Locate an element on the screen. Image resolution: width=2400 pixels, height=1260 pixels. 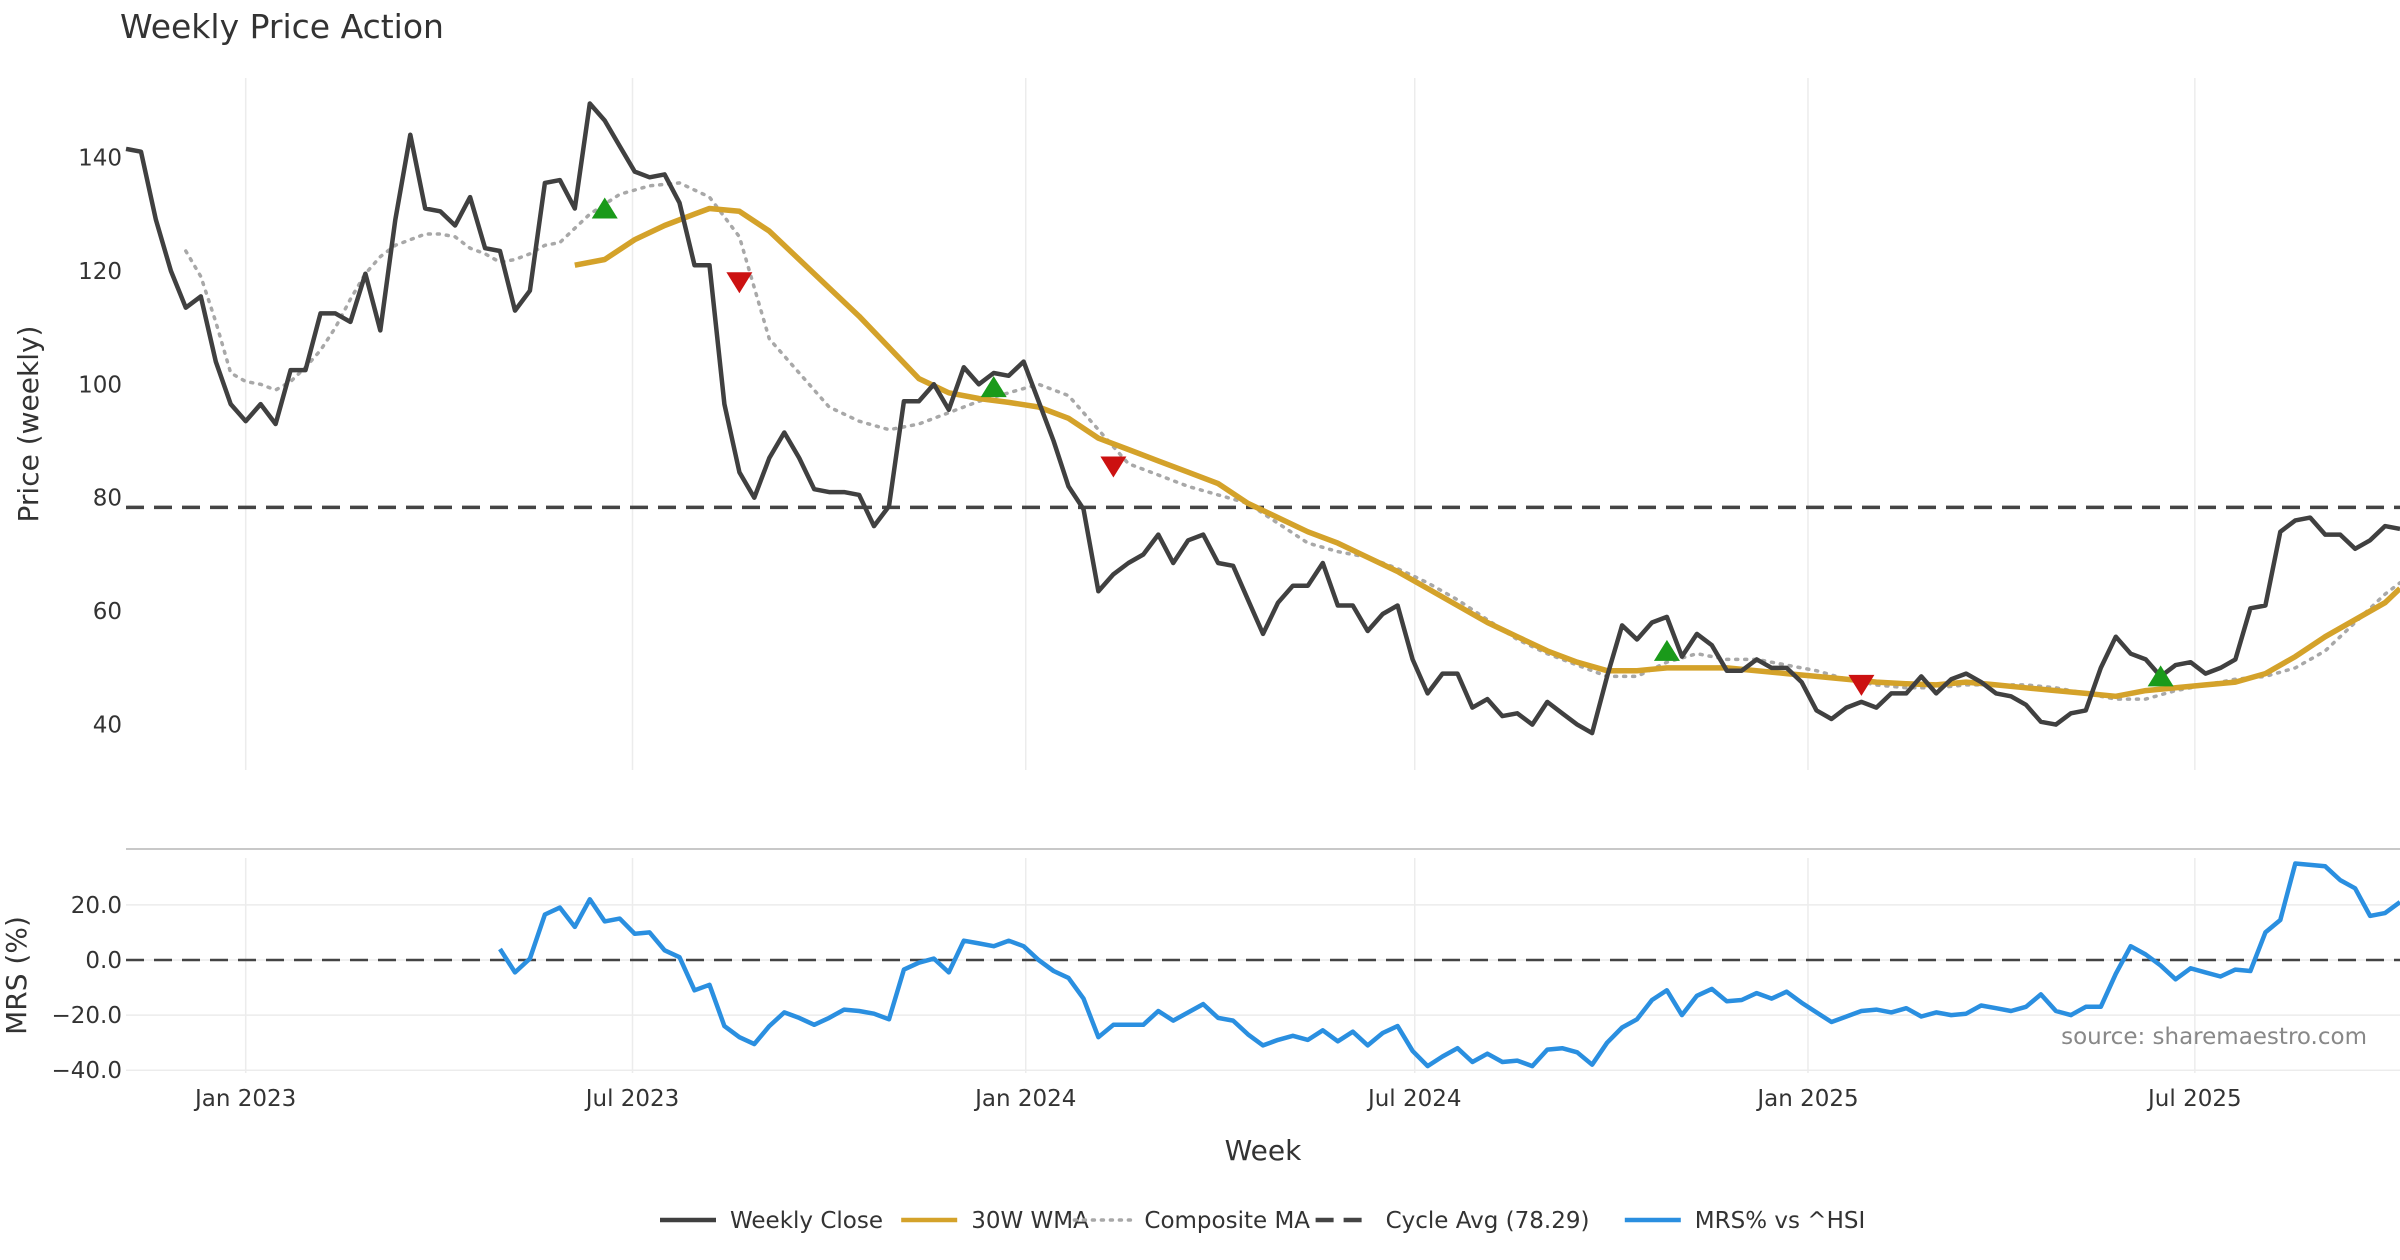
chart-title: Weekly Price Action is located at coordinates (282, 26).